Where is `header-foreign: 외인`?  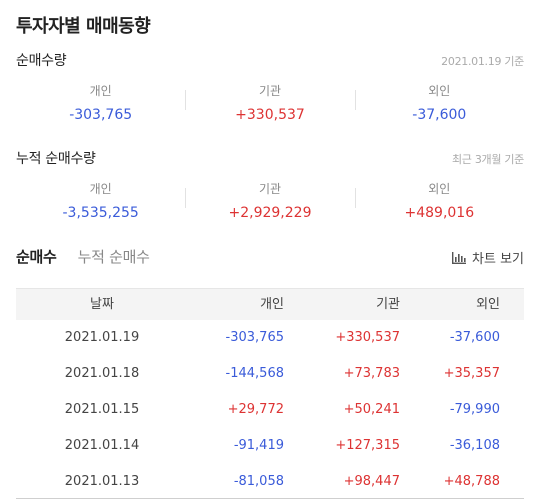 header-foreign: 외인 is located at coordinates (488, 304).